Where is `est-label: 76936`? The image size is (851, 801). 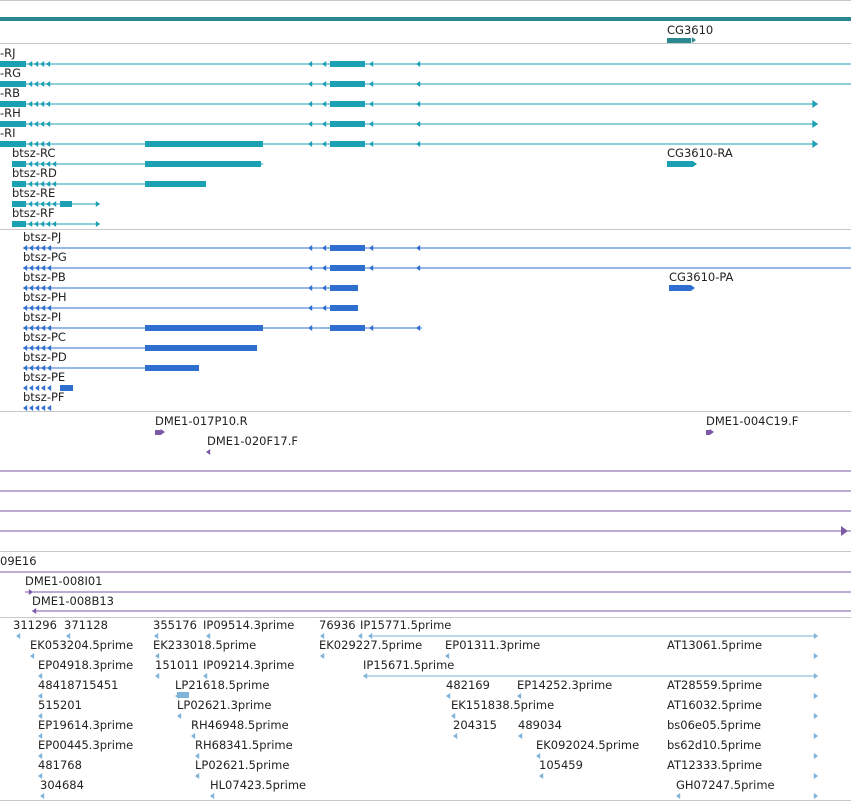 est-label: 76936 is located at coordinates (337, 625).